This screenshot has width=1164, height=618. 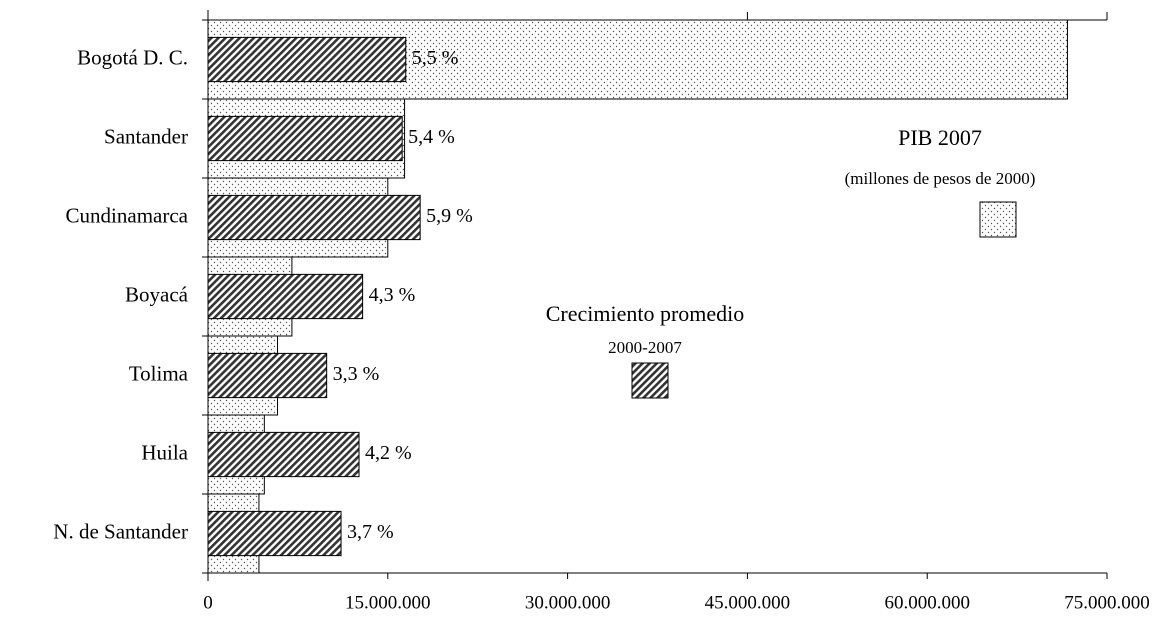 What do you see at coordinates (1107, 602) in the screenshot?
I see `x-tick-label: 75.000.000` at bounding box center [1107, 602].